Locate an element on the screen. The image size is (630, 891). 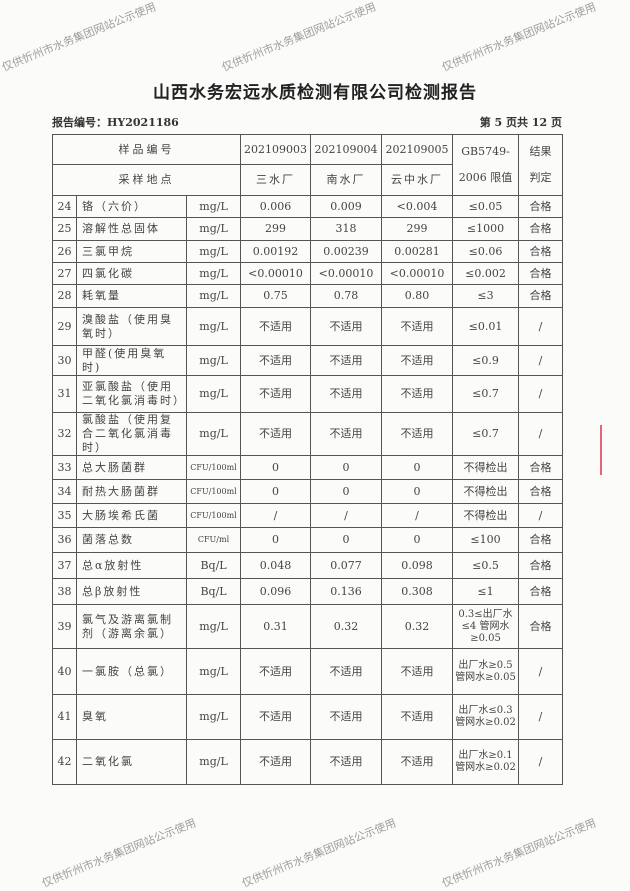
value-sample-3: <0.004 is located at coordinates (417, 206).